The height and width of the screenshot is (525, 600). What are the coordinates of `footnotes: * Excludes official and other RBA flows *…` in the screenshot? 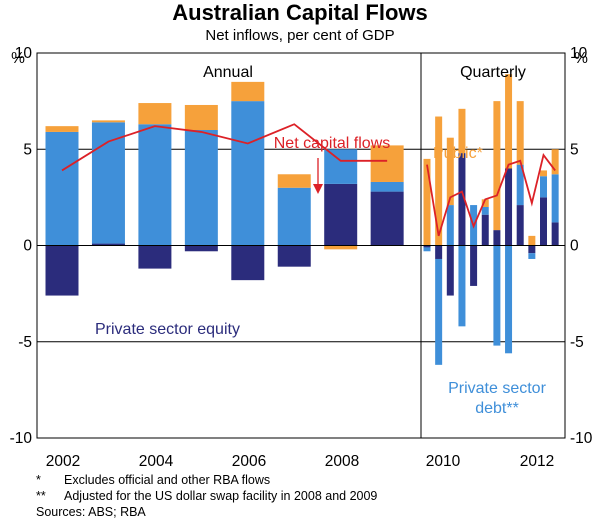 It's located at (206, 496).